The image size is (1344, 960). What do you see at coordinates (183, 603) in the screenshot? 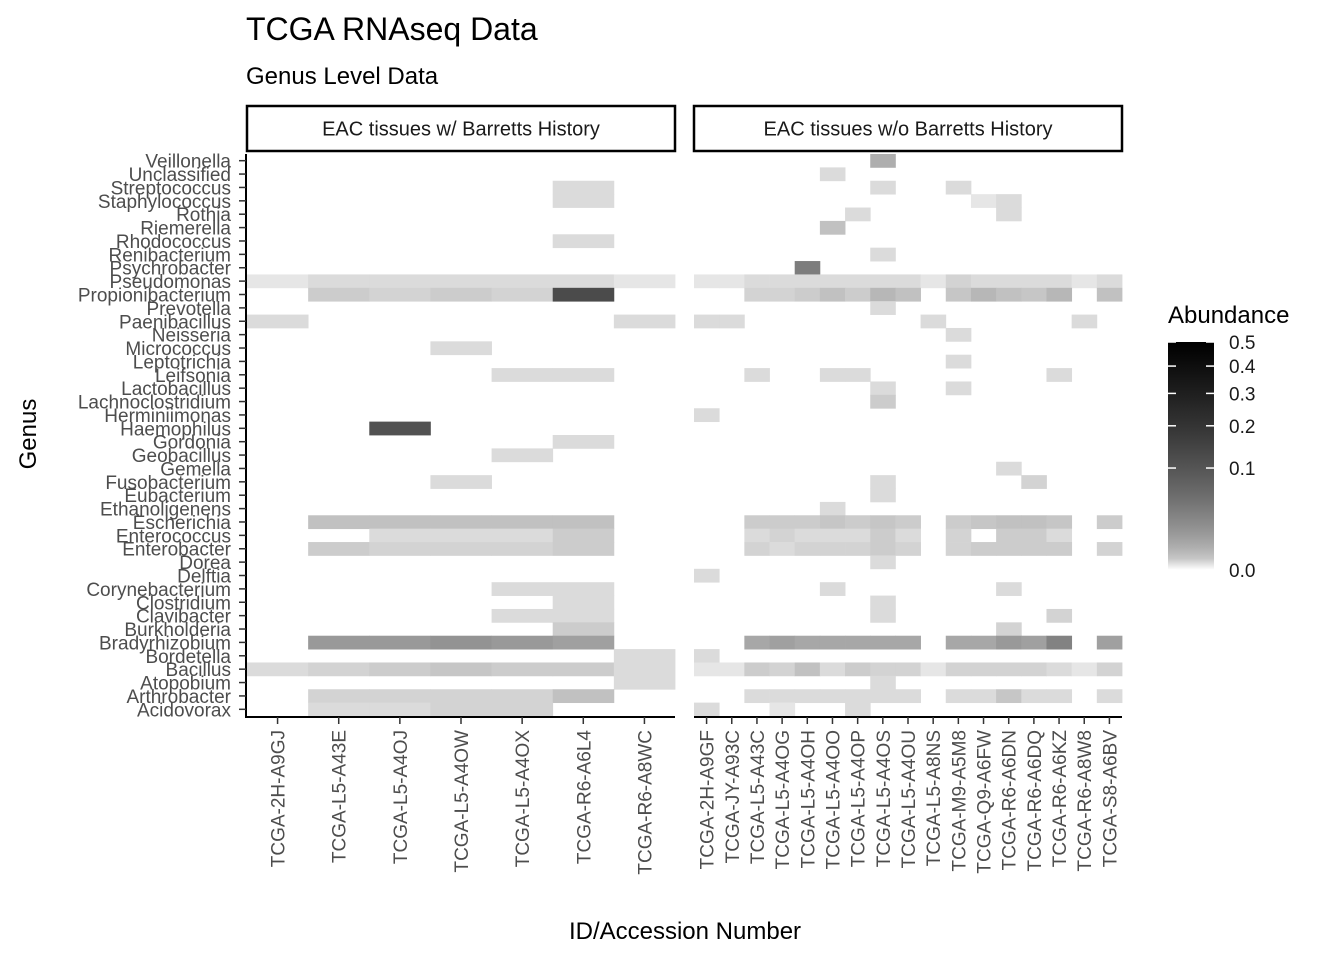
I see `y-tick-label-clostridium: Clostridium` at bounding box center [183, 603].